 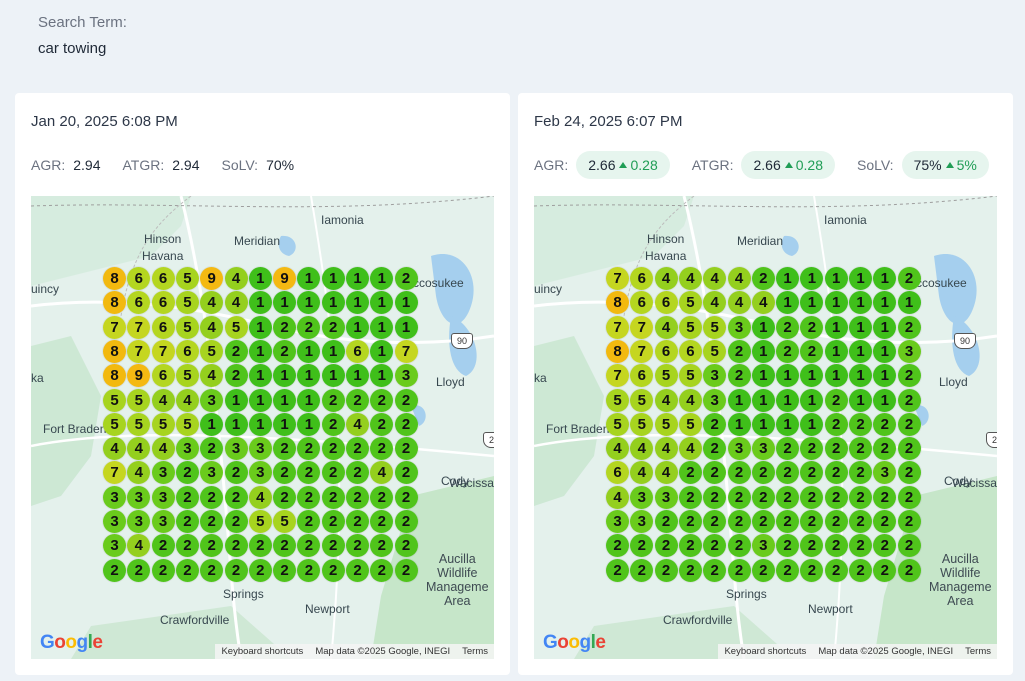 What do you see at coordinates (765, 651) in the screenshot?
I see `keyboard-shortcuts-link: Keyboard shortcuts` at bounding box center [765, 651].